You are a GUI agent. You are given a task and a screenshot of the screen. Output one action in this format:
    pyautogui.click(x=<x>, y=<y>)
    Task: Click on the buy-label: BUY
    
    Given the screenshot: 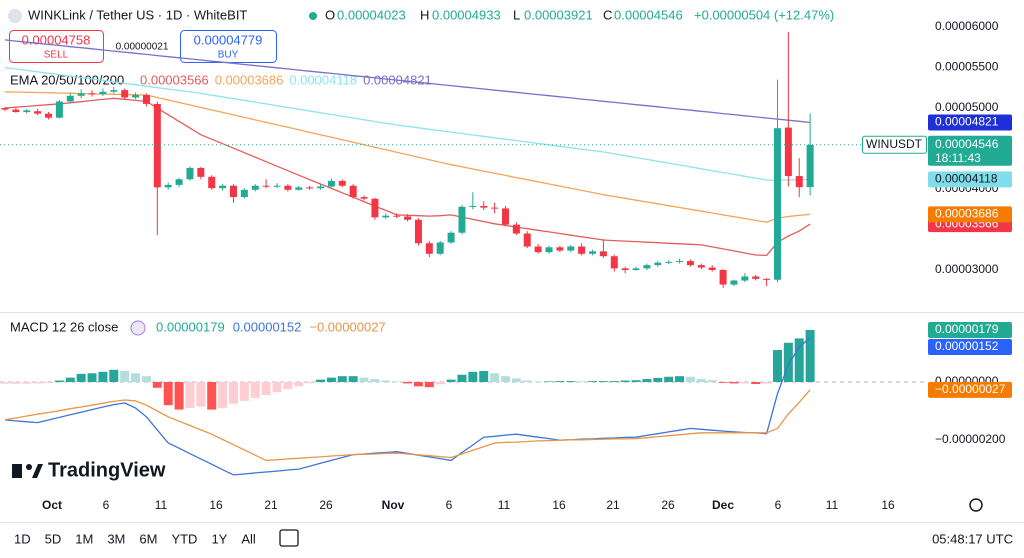 What is the action you would take?
    pyautogui.click(x=228, y=55)
    